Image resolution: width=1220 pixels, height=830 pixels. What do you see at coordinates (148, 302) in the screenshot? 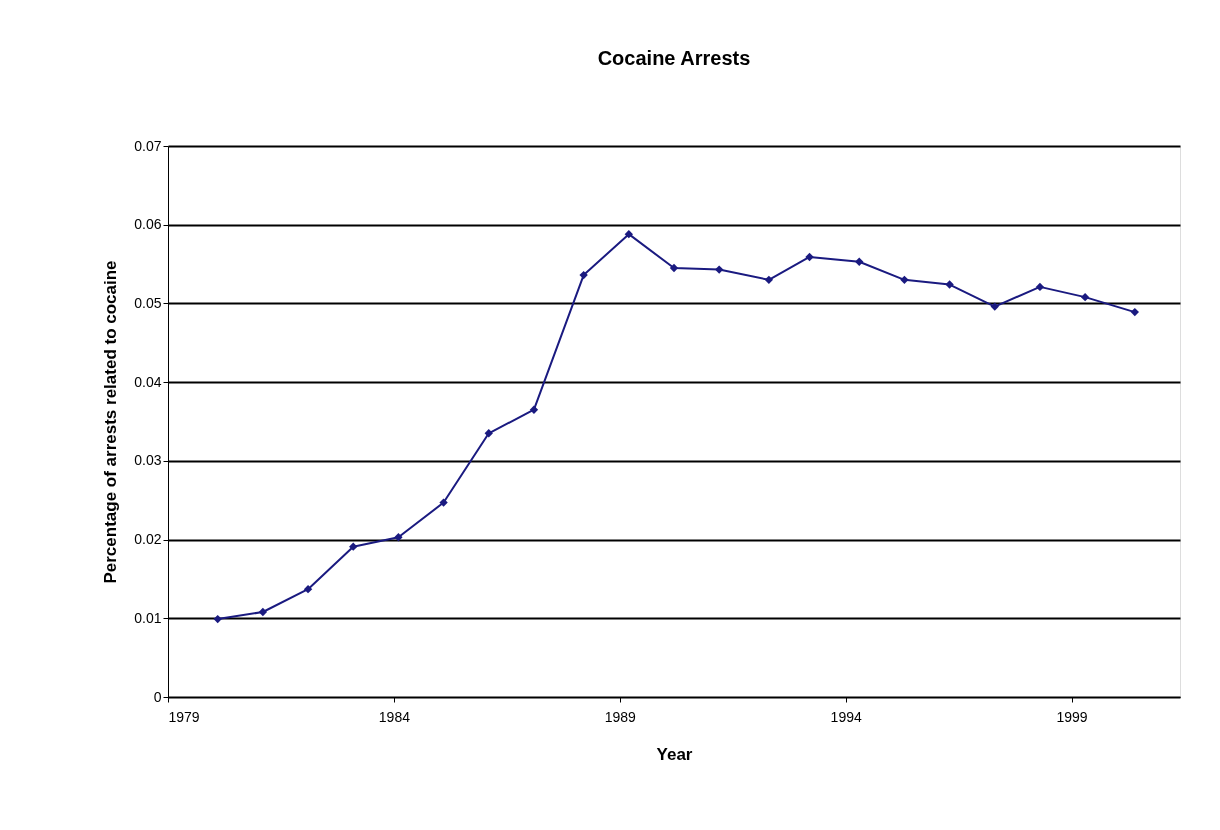
I see `y-tick-label: 0.05` at bounding box center [148, 302].